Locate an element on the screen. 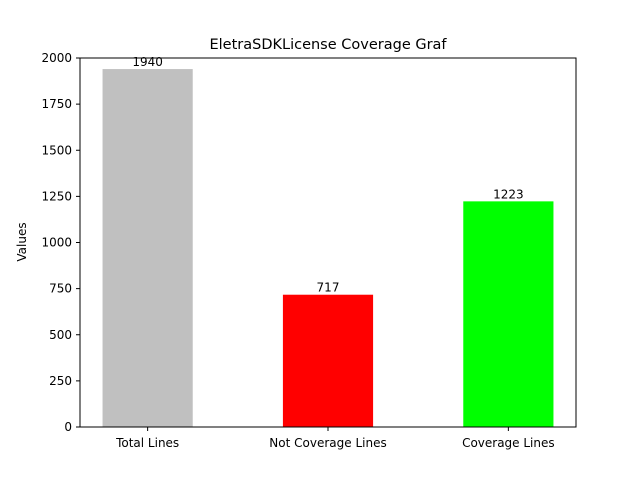  y-axis-label: Values is located at coordinates (22, 241).